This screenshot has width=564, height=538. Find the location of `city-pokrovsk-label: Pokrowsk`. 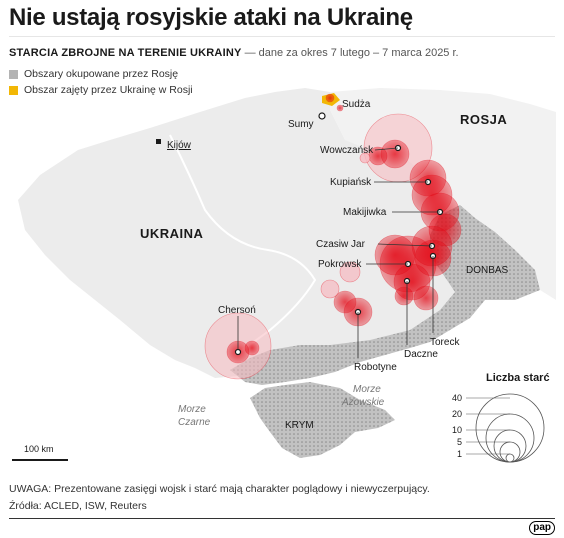

city-pokrovsk-label: Pokrowsk is located at coordinates (340, 264).